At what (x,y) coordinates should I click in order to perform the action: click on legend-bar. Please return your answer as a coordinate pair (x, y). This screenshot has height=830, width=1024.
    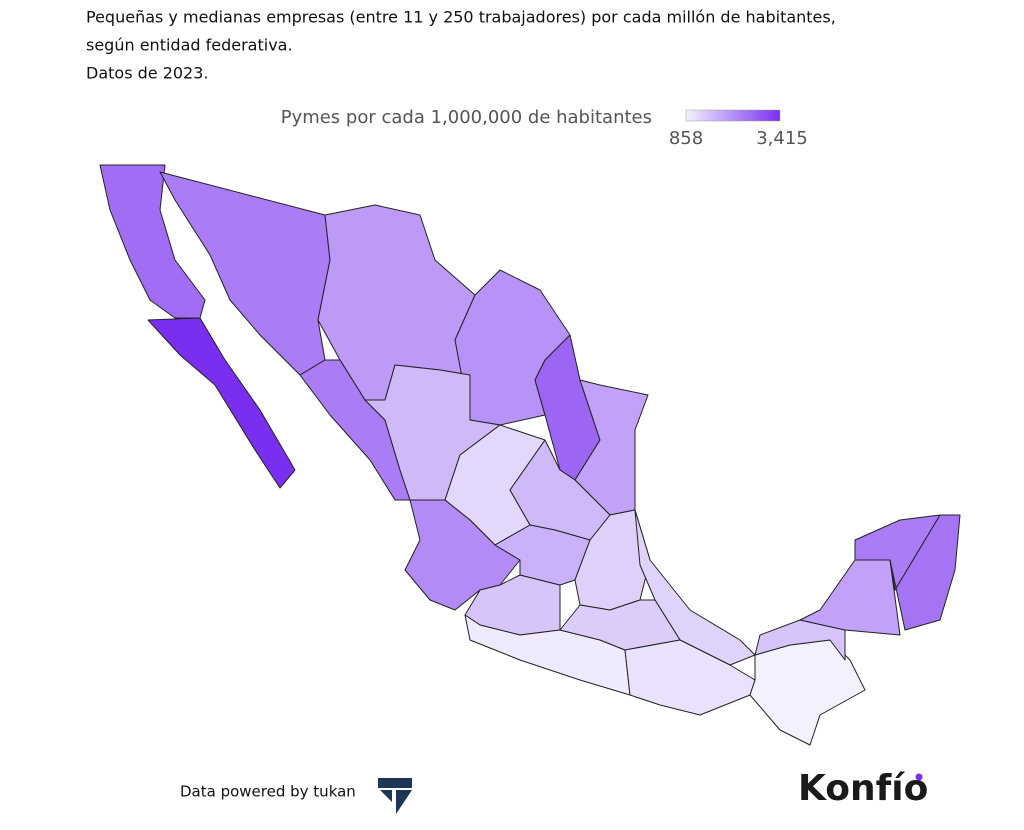
    Looking at the image, I should click on (733, 115).